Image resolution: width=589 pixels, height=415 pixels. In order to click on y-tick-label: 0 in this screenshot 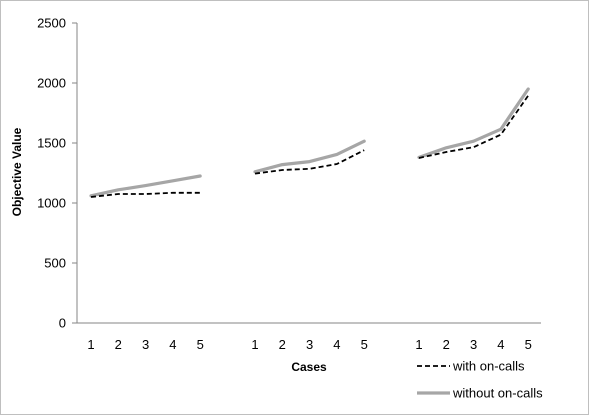, I will do `click(62, 323)`.